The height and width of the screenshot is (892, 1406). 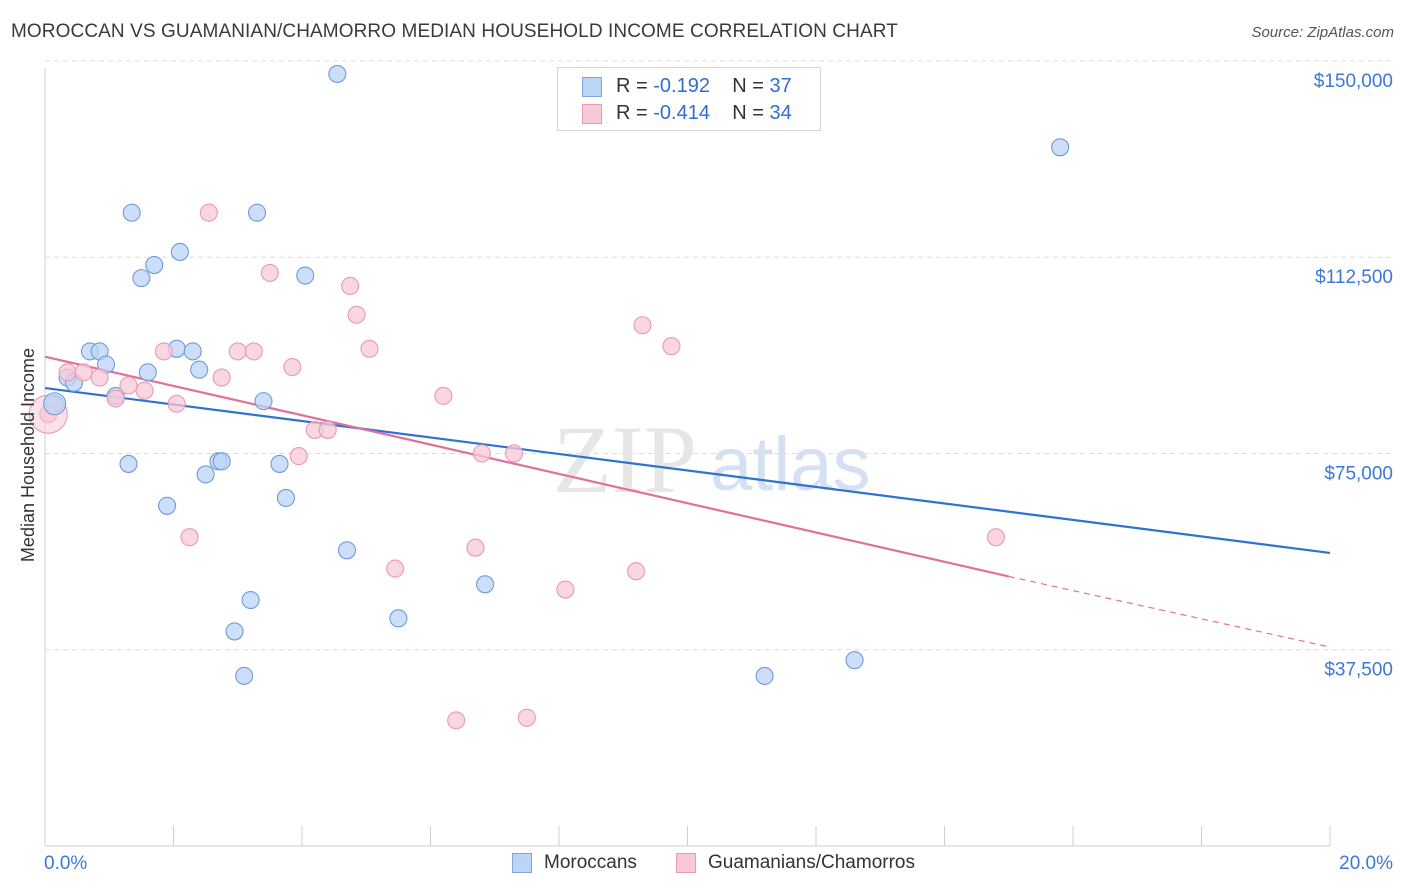 I want to click on y-tick-label: $37,500, so click(x=1358, y=670).